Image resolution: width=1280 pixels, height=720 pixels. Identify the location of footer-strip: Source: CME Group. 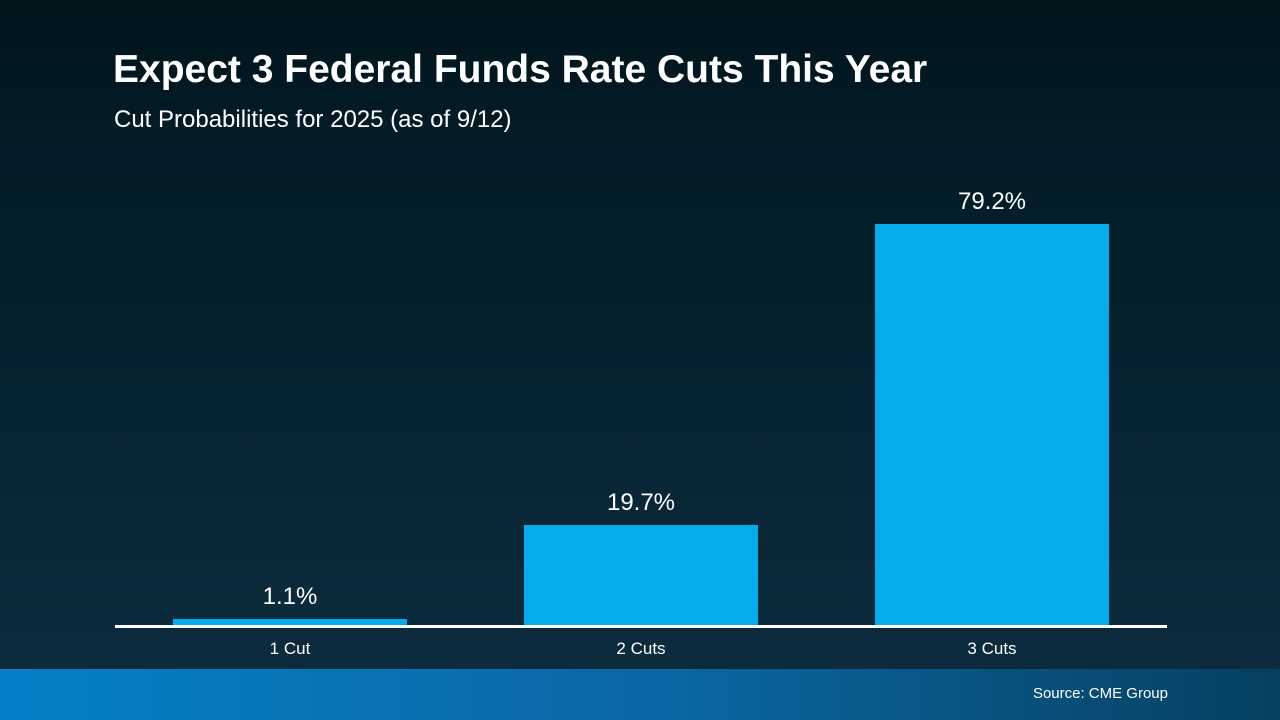
(640, 694).